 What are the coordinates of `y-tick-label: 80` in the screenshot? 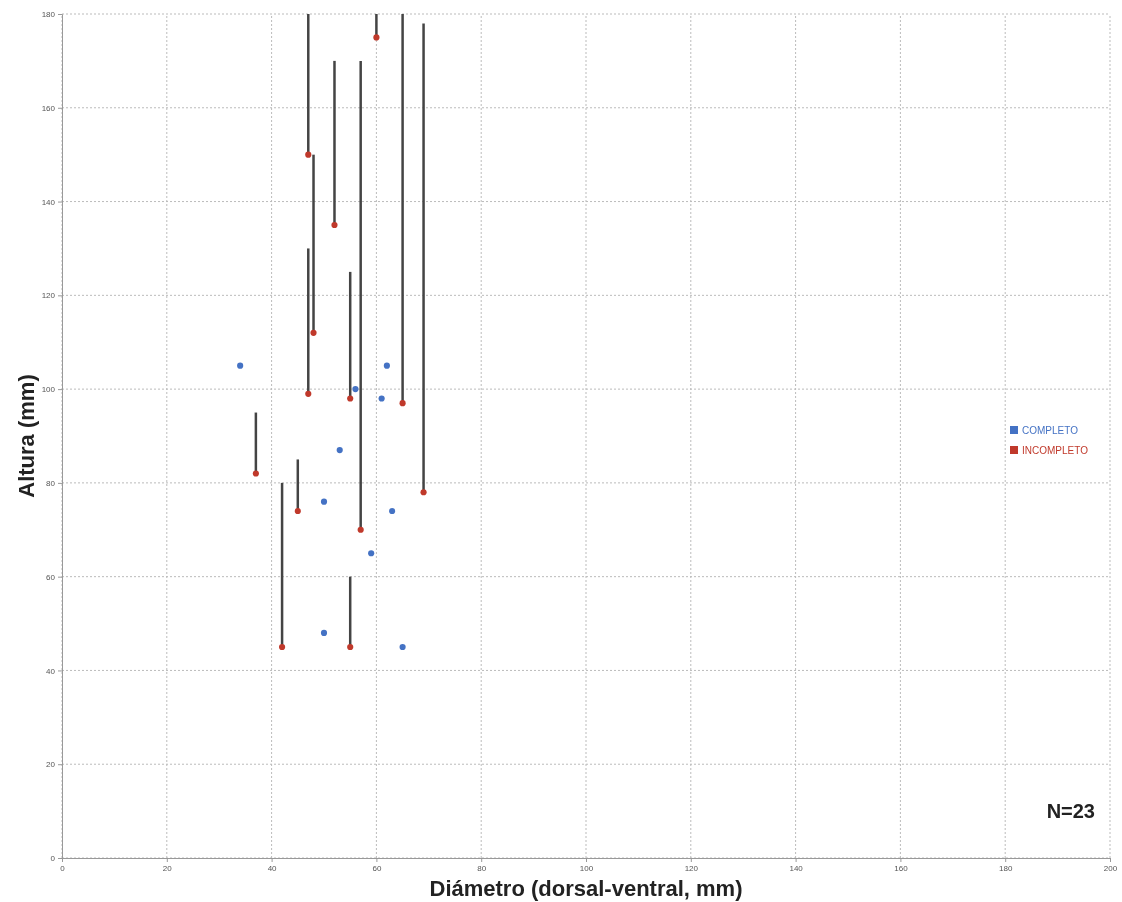 It's located at (51, 483).